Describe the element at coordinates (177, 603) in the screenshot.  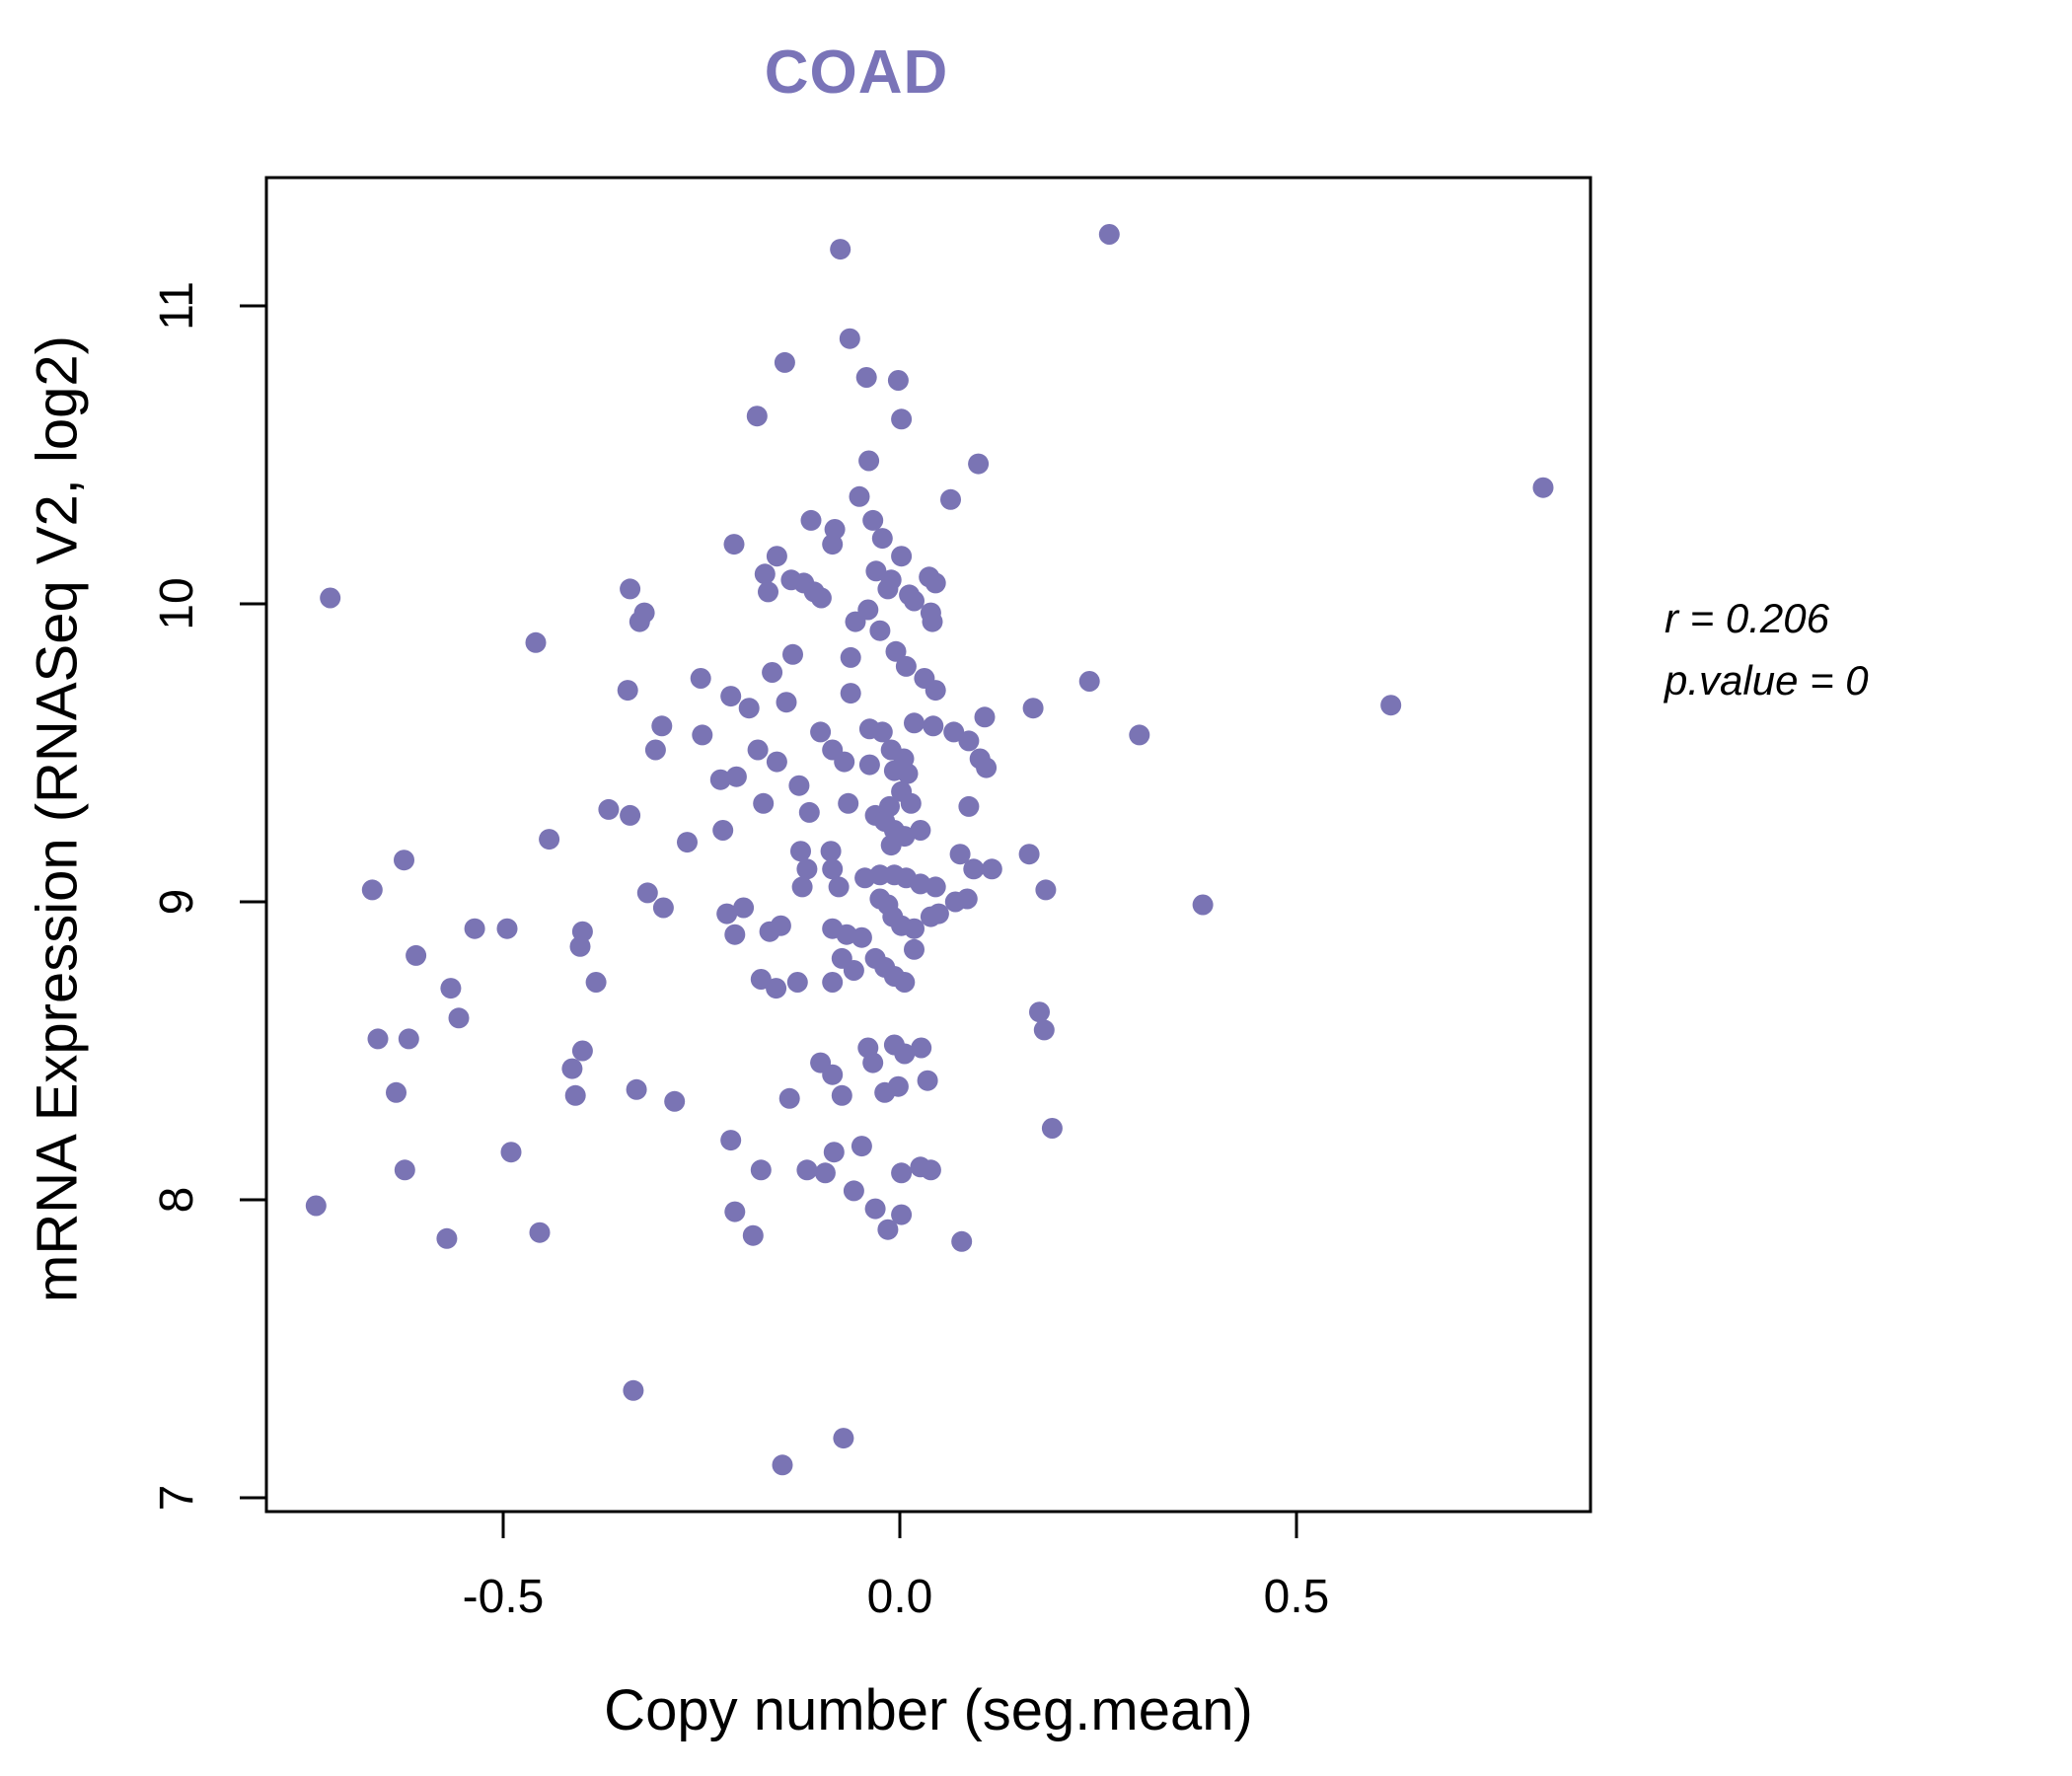
I see `y-tick-label: 10` at that location.